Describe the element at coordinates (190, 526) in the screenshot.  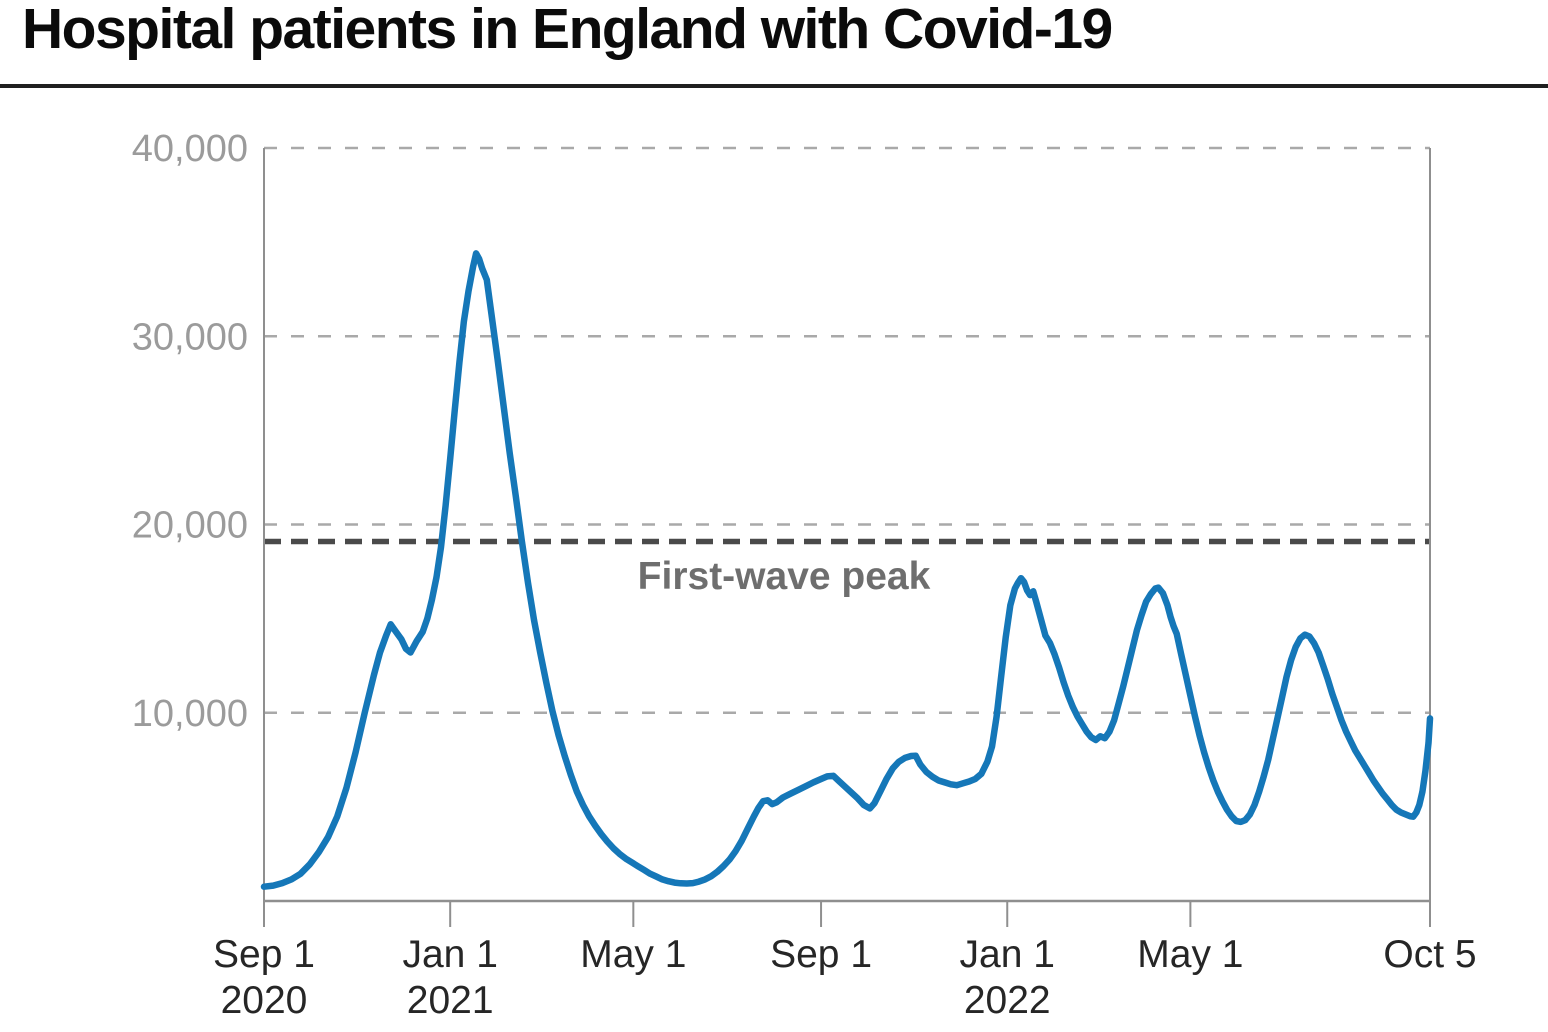
I see `y-tick-label: 20,000` at that location.